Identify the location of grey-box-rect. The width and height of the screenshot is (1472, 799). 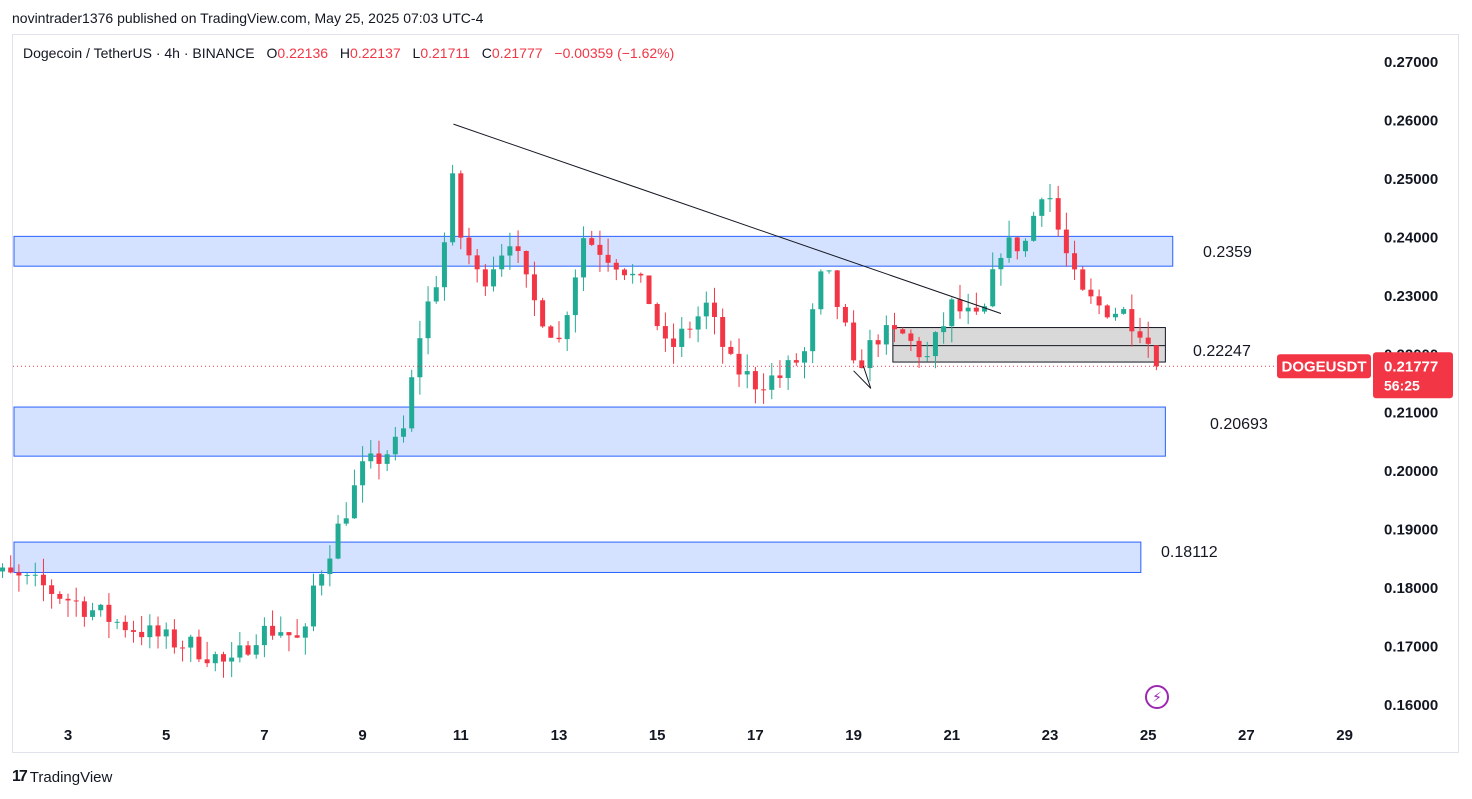
(1029, 345).